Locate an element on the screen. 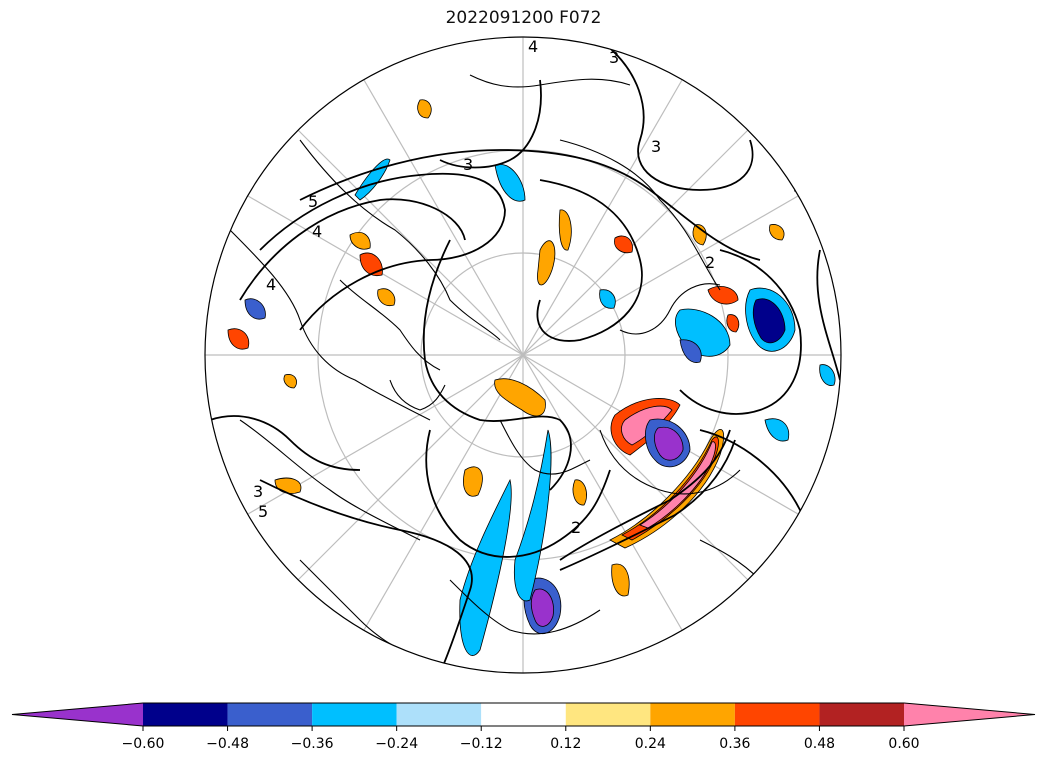  colorbar-tick-label: 0.60 is located at coordinates (903, 744).